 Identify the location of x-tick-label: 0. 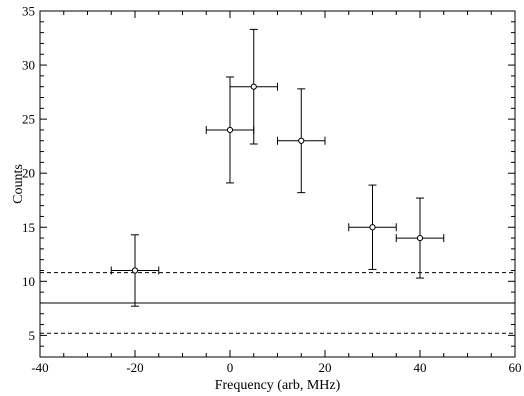
(230, 367).